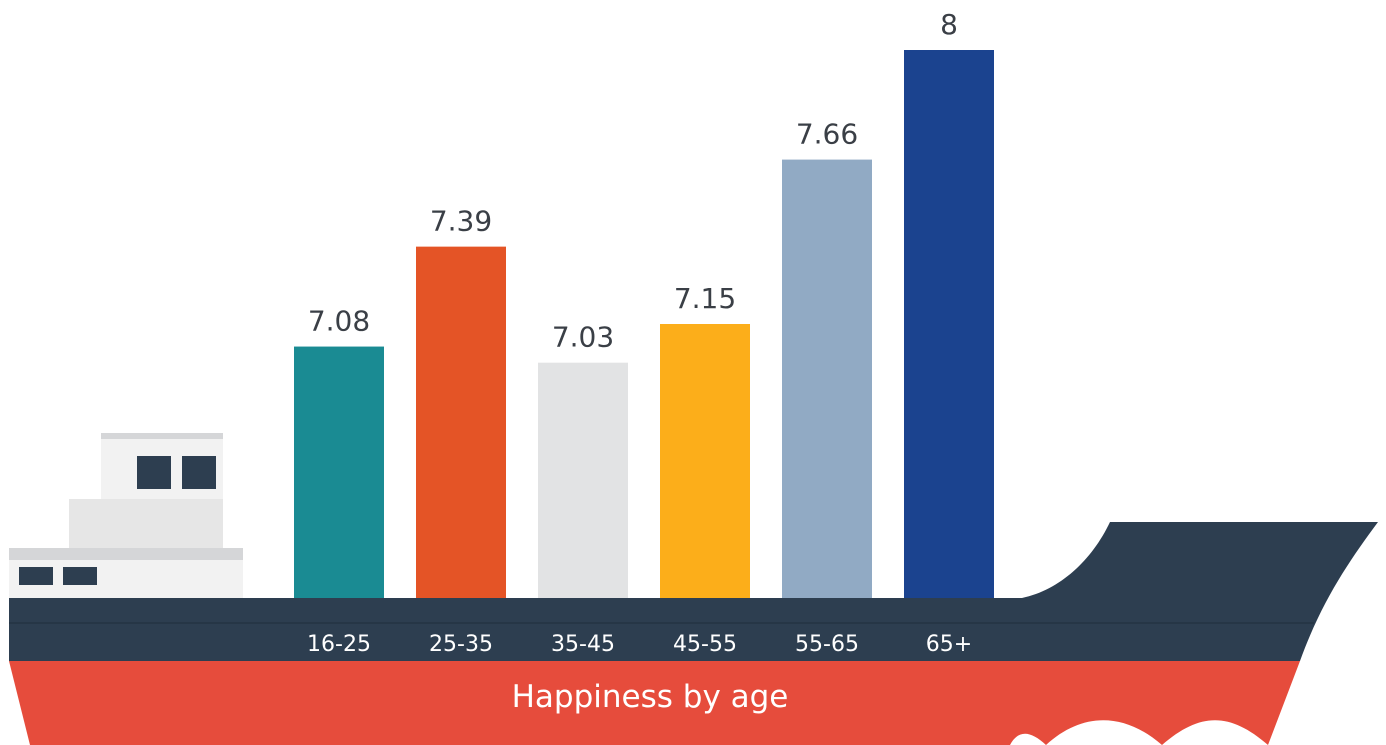 This screenshot has height=745, width=1386. Describe the element at coordinates (705, 298) in the screenshot. I see `value-label: 7.15` at that location.